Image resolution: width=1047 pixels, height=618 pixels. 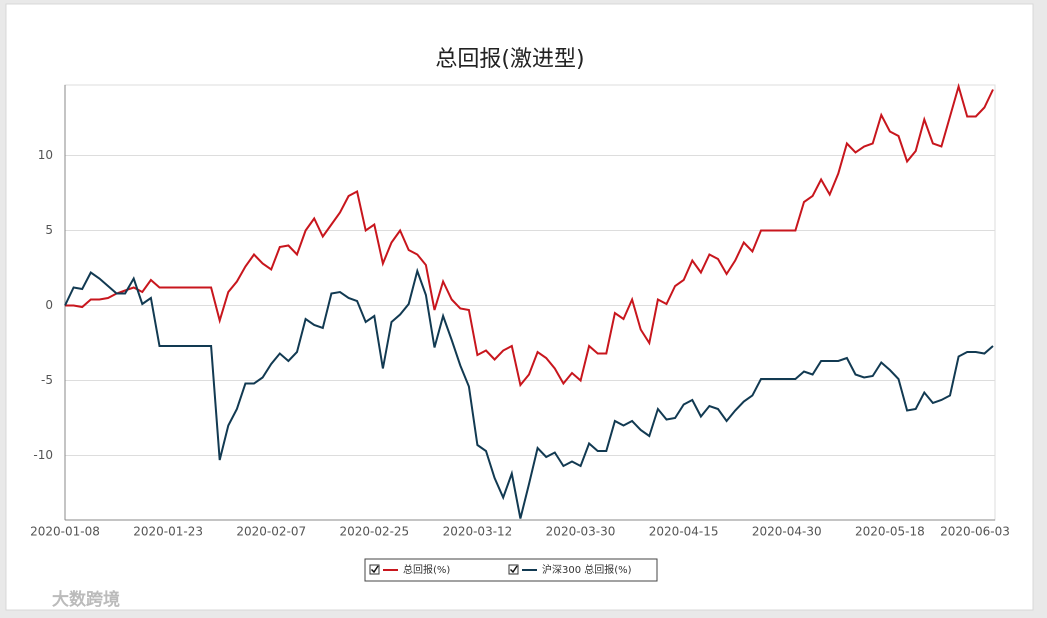 What do you see at coordinates (86, 599) in the screenshot?
I see `watermark: 大数跨境` at bounding box center [86, 599].